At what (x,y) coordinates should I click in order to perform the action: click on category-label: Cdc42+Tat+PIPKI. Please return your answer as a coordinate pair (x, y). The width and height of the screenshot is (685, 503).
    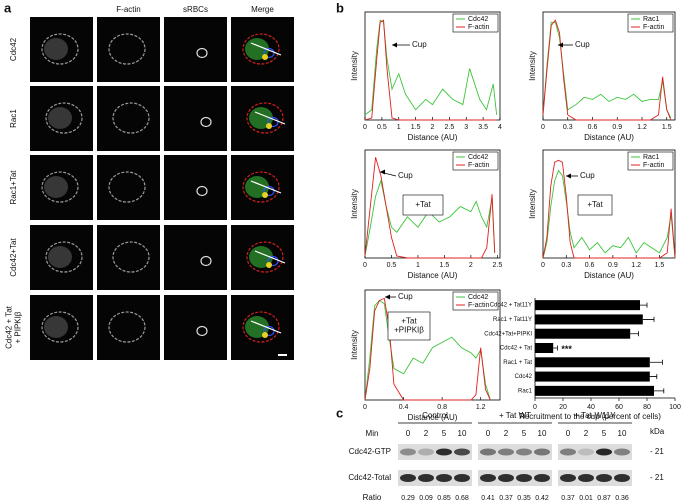
    Looking at the image, I should click on (508, 334).